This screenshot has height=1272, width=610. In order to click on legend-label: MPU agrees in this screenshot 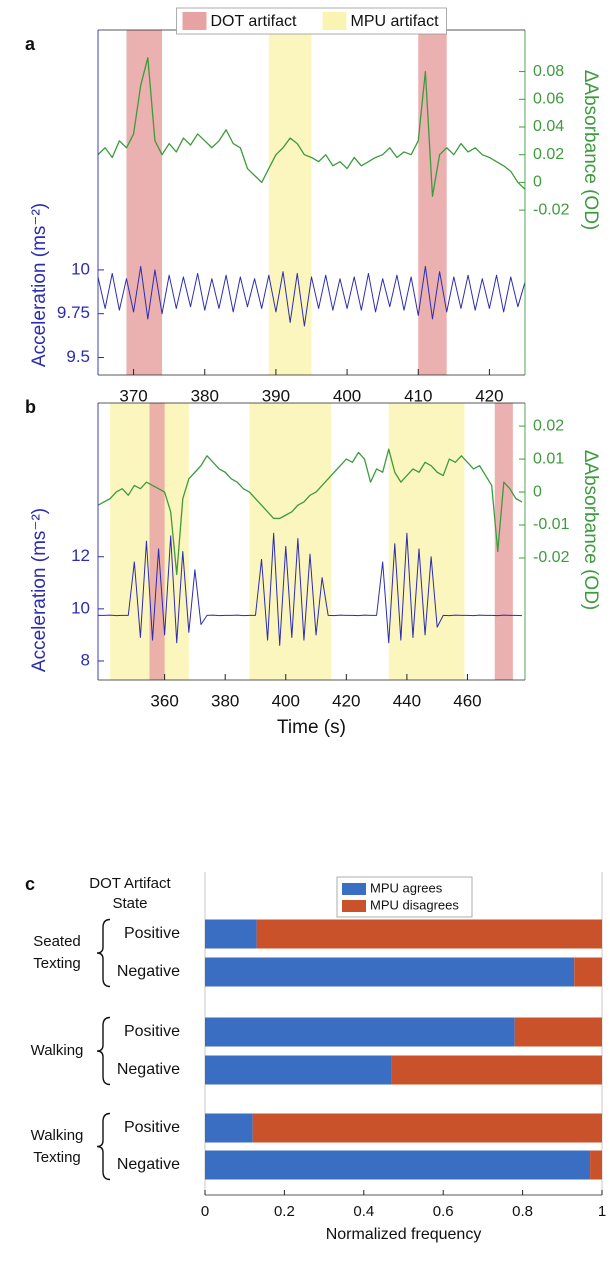, I will do `click(406, 887)`.